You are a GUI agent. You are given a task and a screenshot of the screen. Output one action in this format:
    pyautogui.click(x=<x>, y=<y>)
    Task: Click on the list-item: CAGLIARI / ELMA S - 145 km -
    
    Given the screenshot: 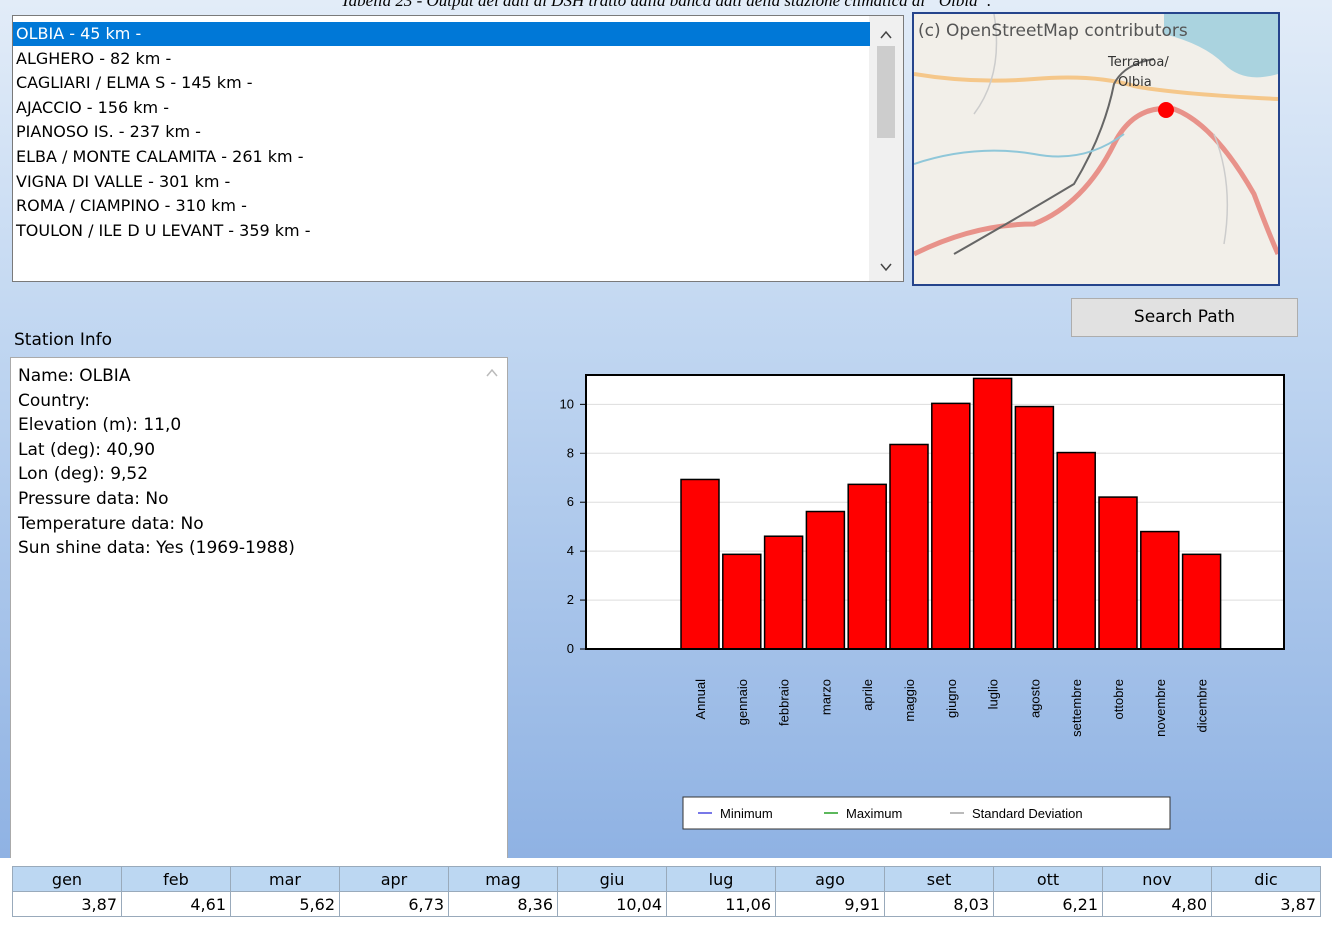 What is the action you would take?
    pyautogui.click(x=134, y=83)
    